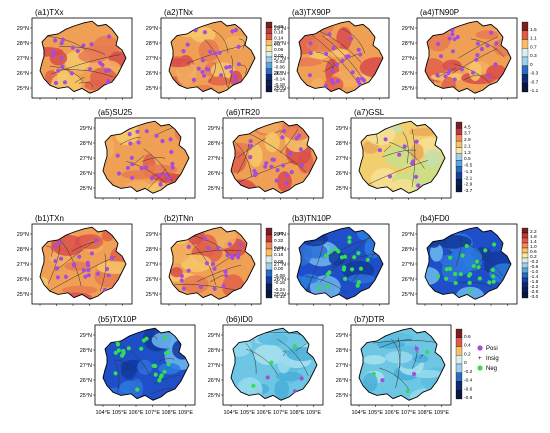  I want to click on x-tick-label: 106°E, so click(135, 413).